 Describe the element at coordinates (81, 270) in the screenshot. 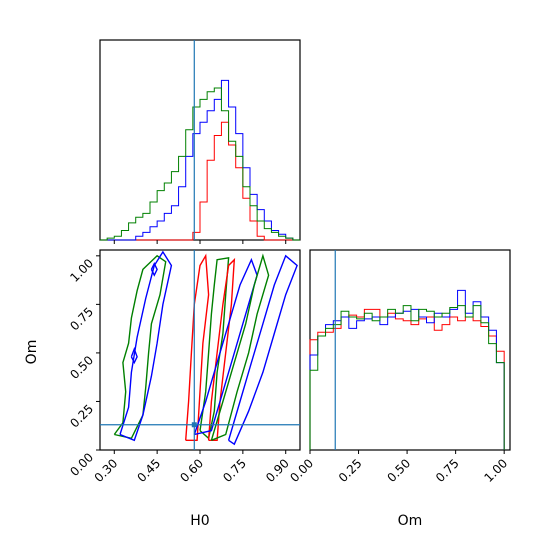

I see `contour-ytick-label: 1.00` at that location.